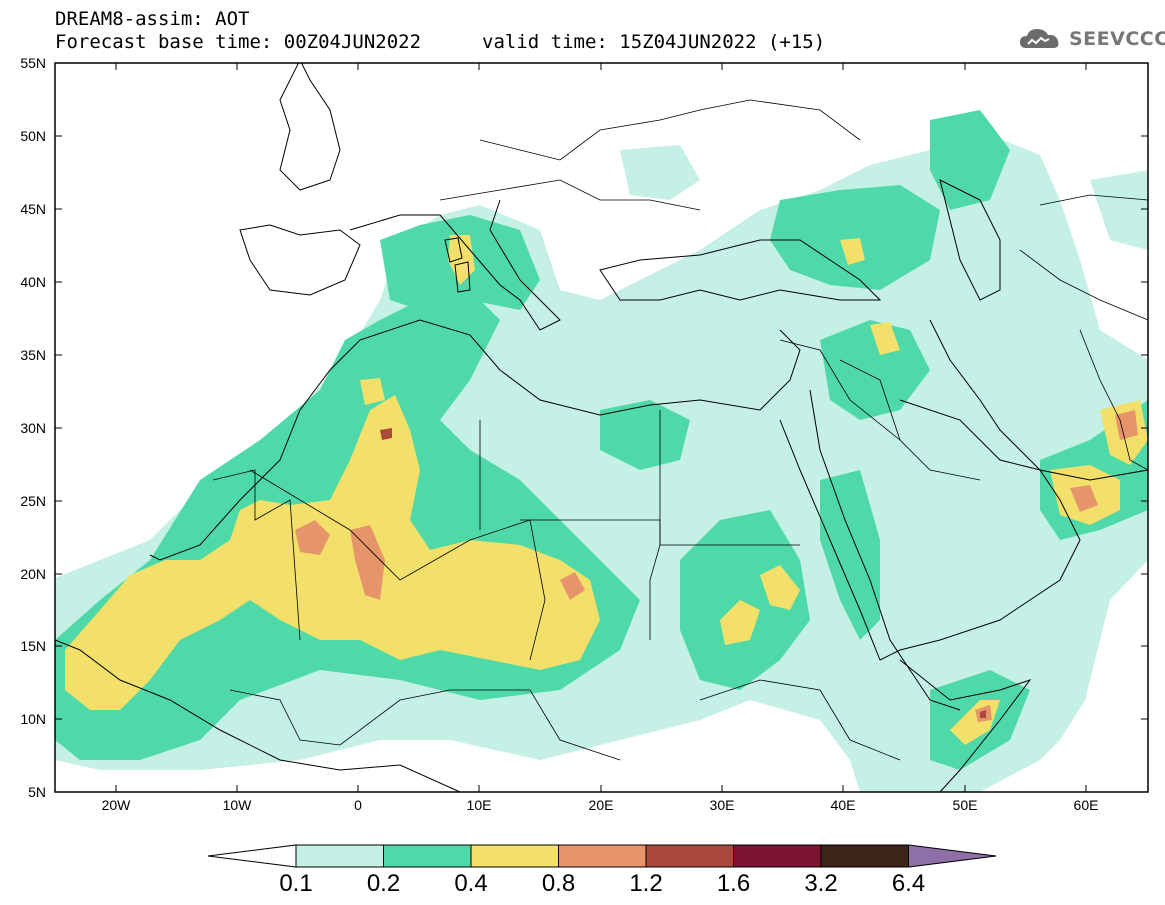 This screenshot has height=905, width=1165. Describe the element at coordinates (646, 883) in the screenshot. I see `colorbar-label: 1.2` at that location.